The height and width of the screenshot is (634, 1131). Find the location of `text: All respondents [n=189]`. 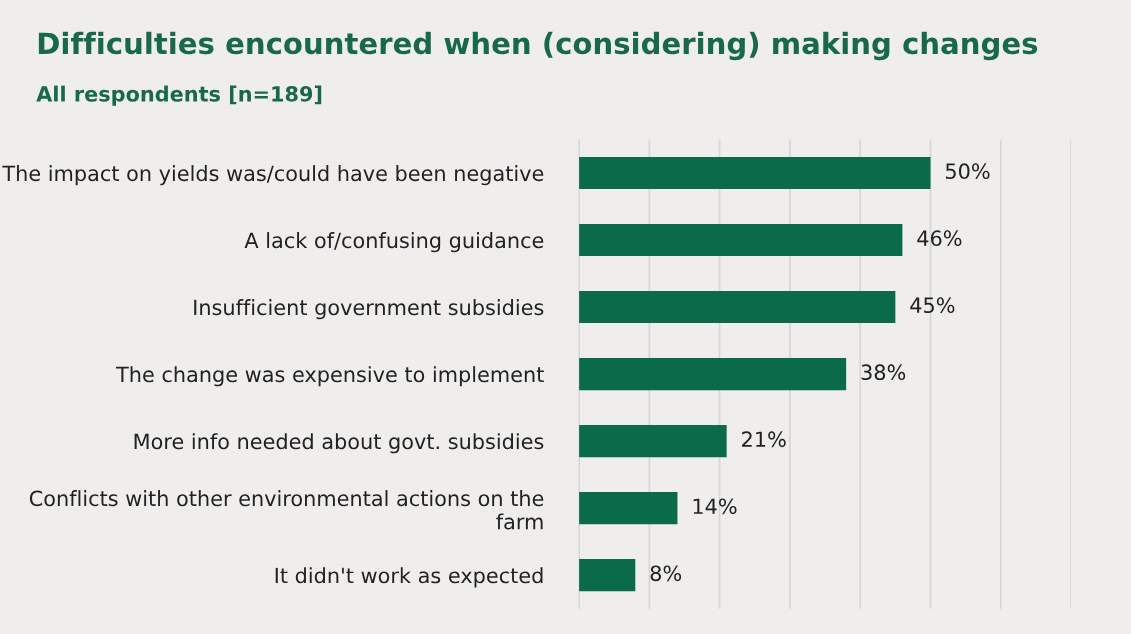

text: All respondents [n=189] is located at coordinates (179, 95).